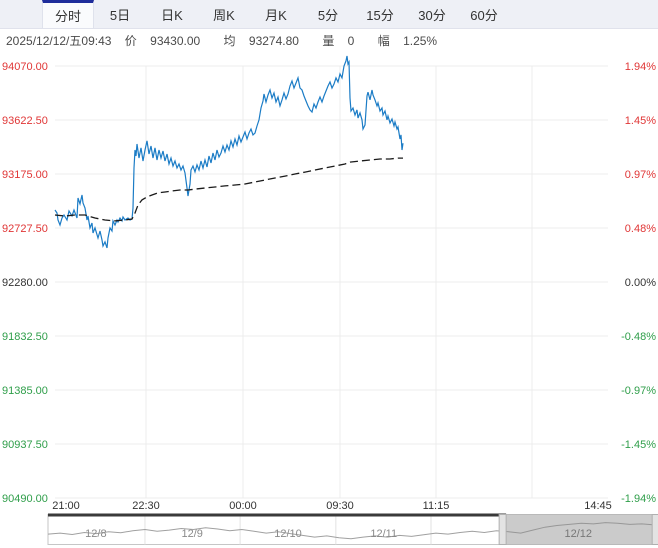 This screenshot has height=548, width=658. I want to click on x-axis-time-label: 09:30, so click(340, 506).